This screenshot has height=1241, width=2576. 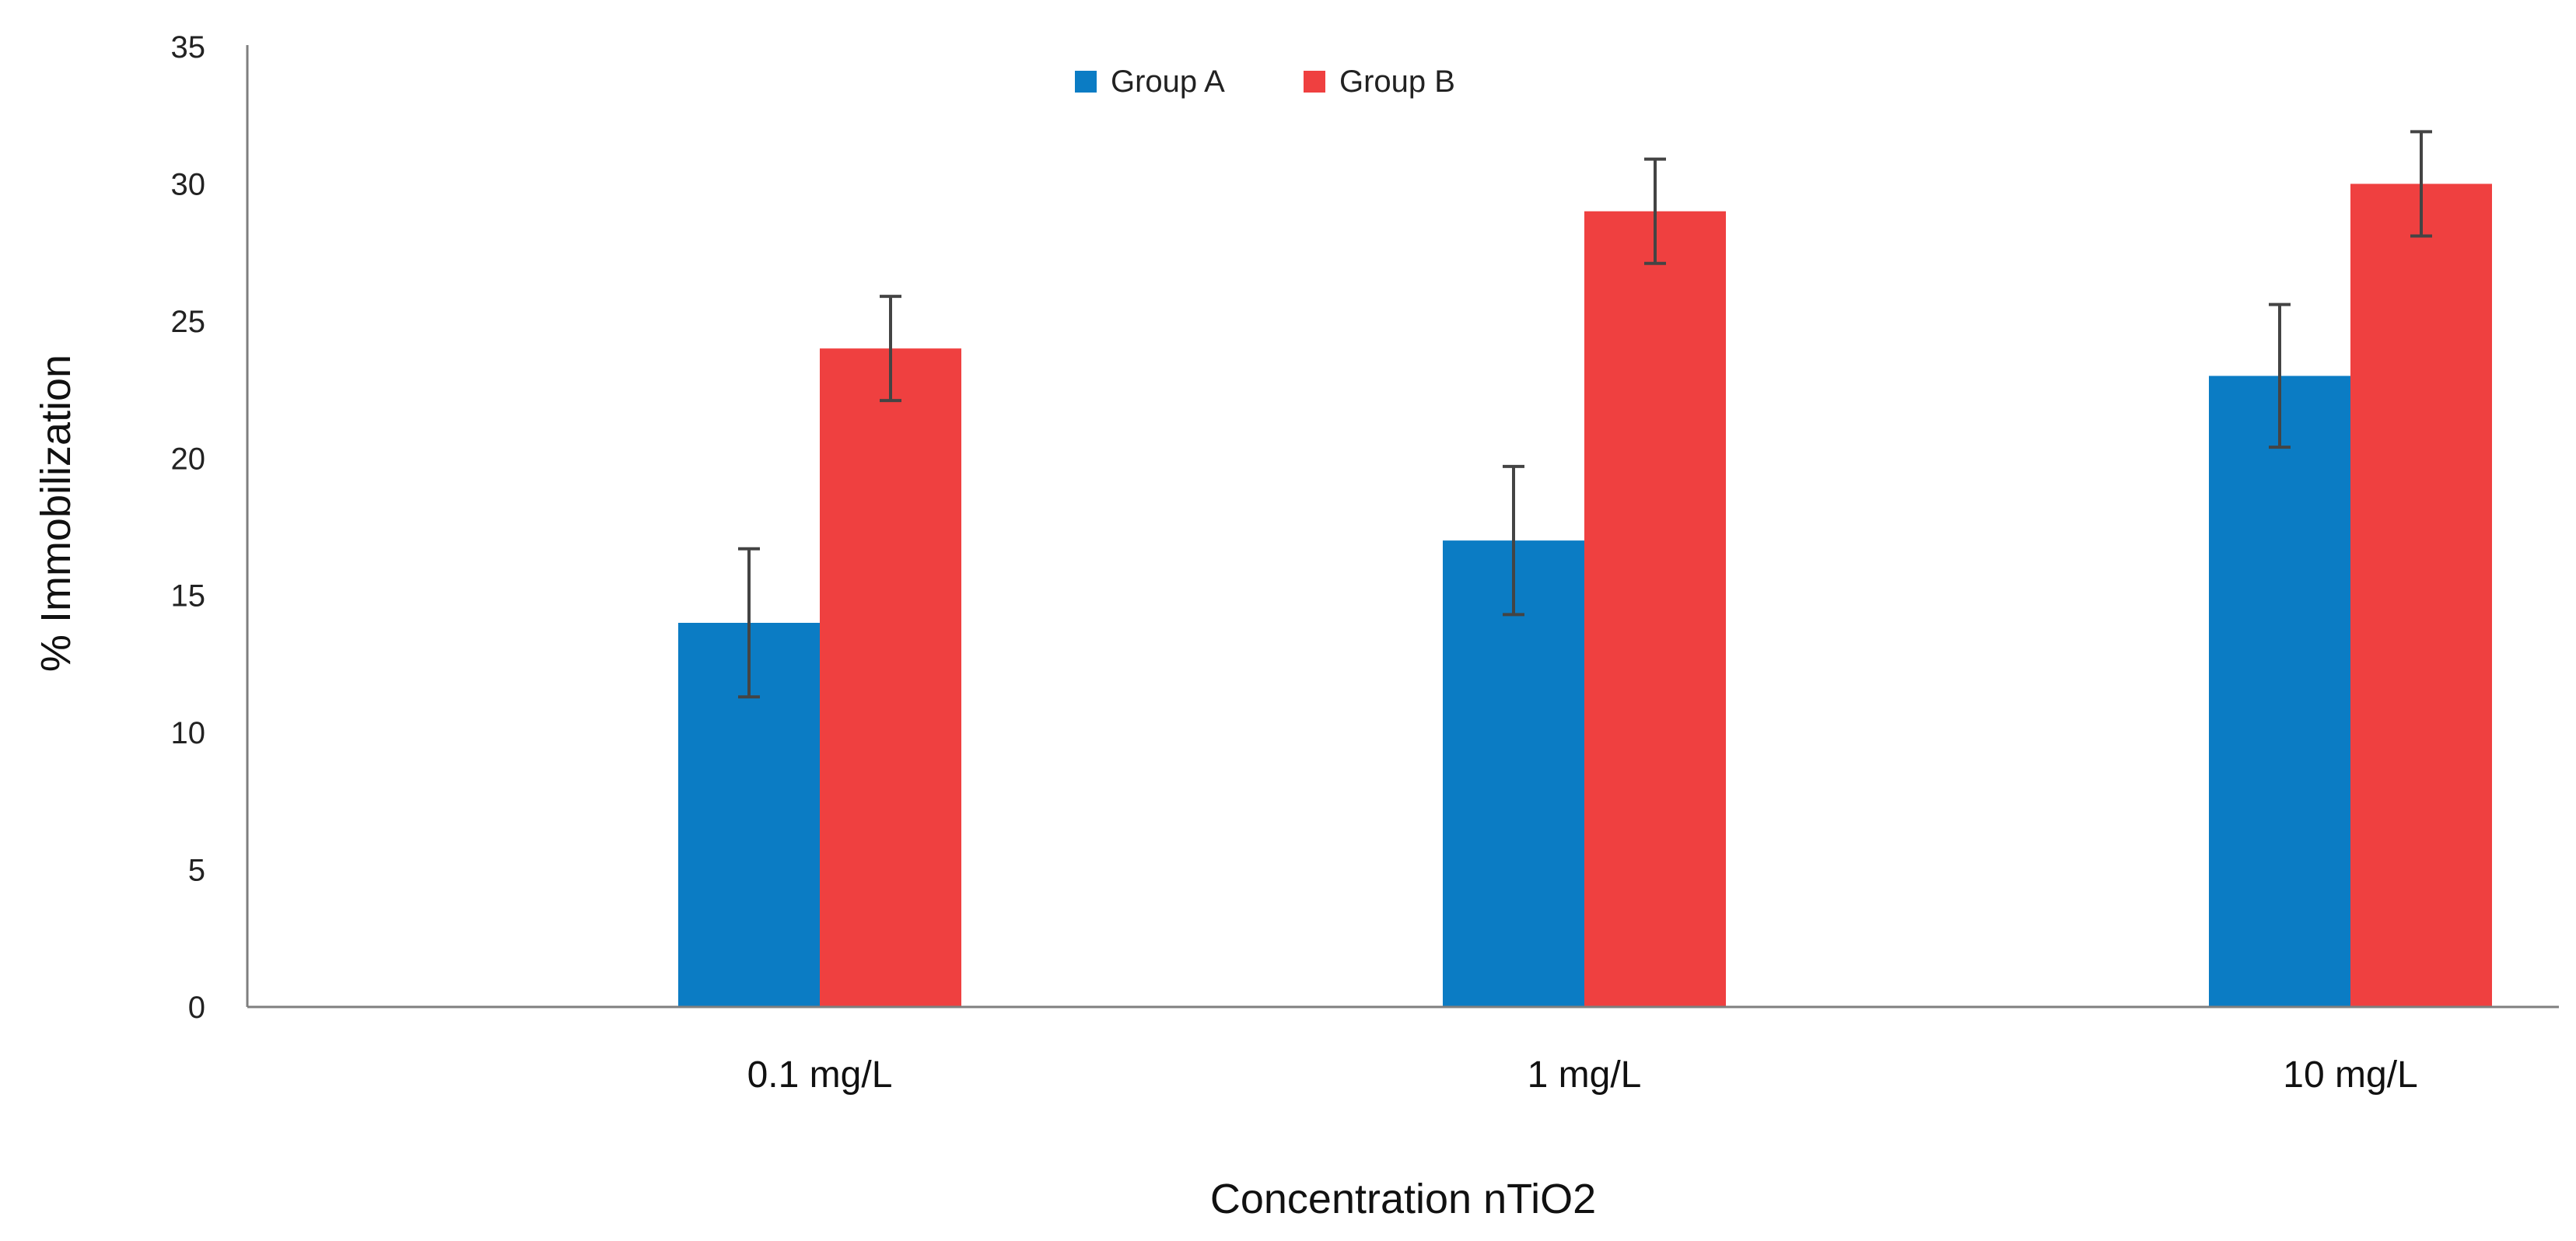 I want to click on legend-item: Group B, so click(x=1380, y=82).